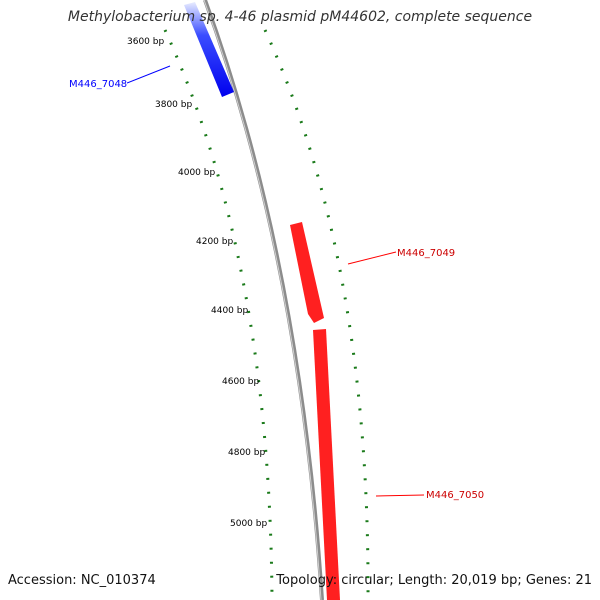 The image size is (600, 600). Describe the element at coordinates (145, 42) in the screenshot. I see `tick-label: 3600 bp` at that location.